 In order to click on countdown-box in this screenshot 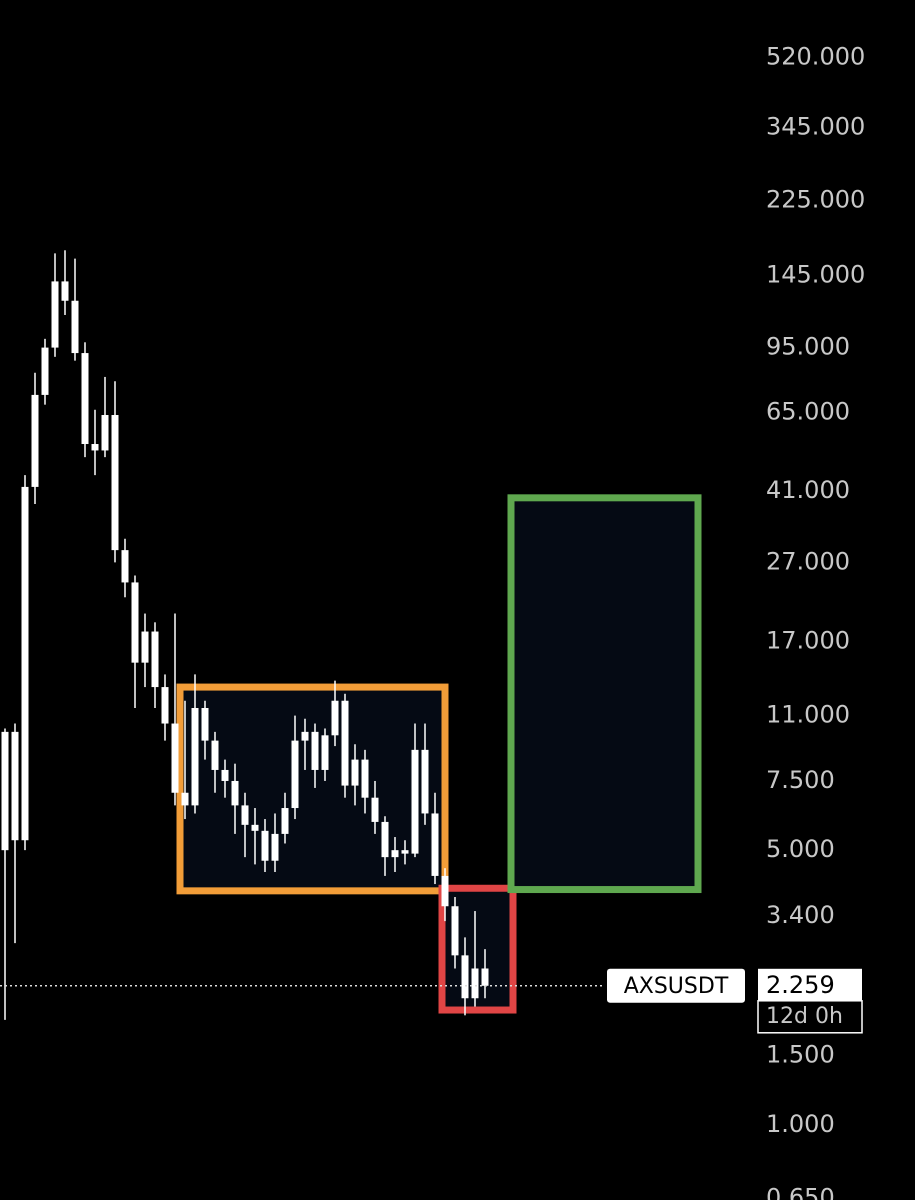, I will do `click(810, 1017)`.